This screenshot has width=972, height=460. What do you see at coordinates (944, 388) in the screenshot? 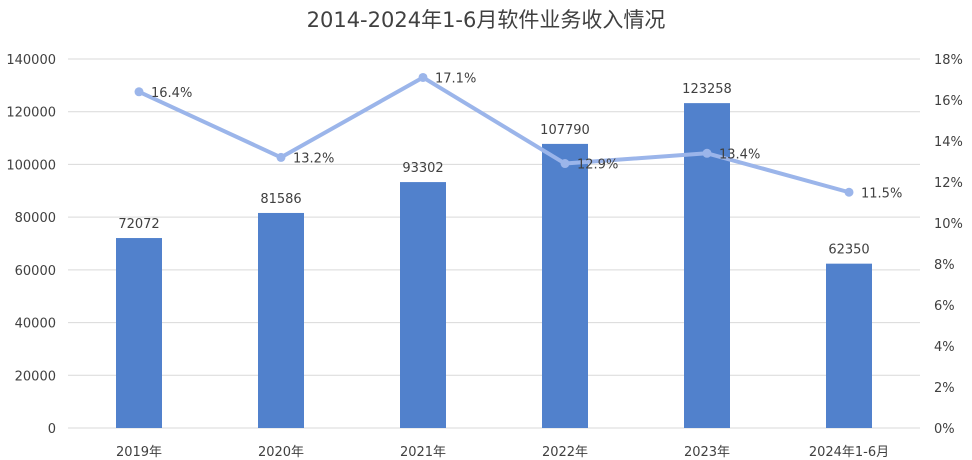
I see `y-right-tick-label: 2%` at bounding box center [944, 388].